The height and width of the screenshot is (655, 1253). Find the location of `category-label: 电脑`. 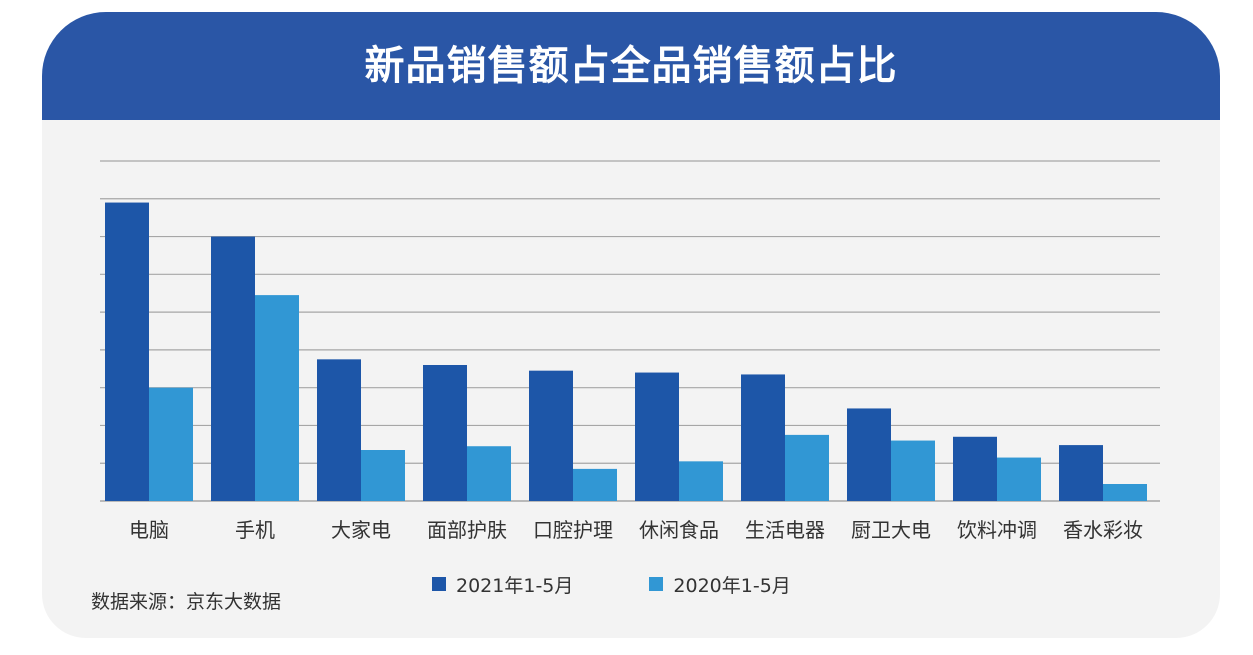

category-label: 电脑 is located at coordinates (149, 530).